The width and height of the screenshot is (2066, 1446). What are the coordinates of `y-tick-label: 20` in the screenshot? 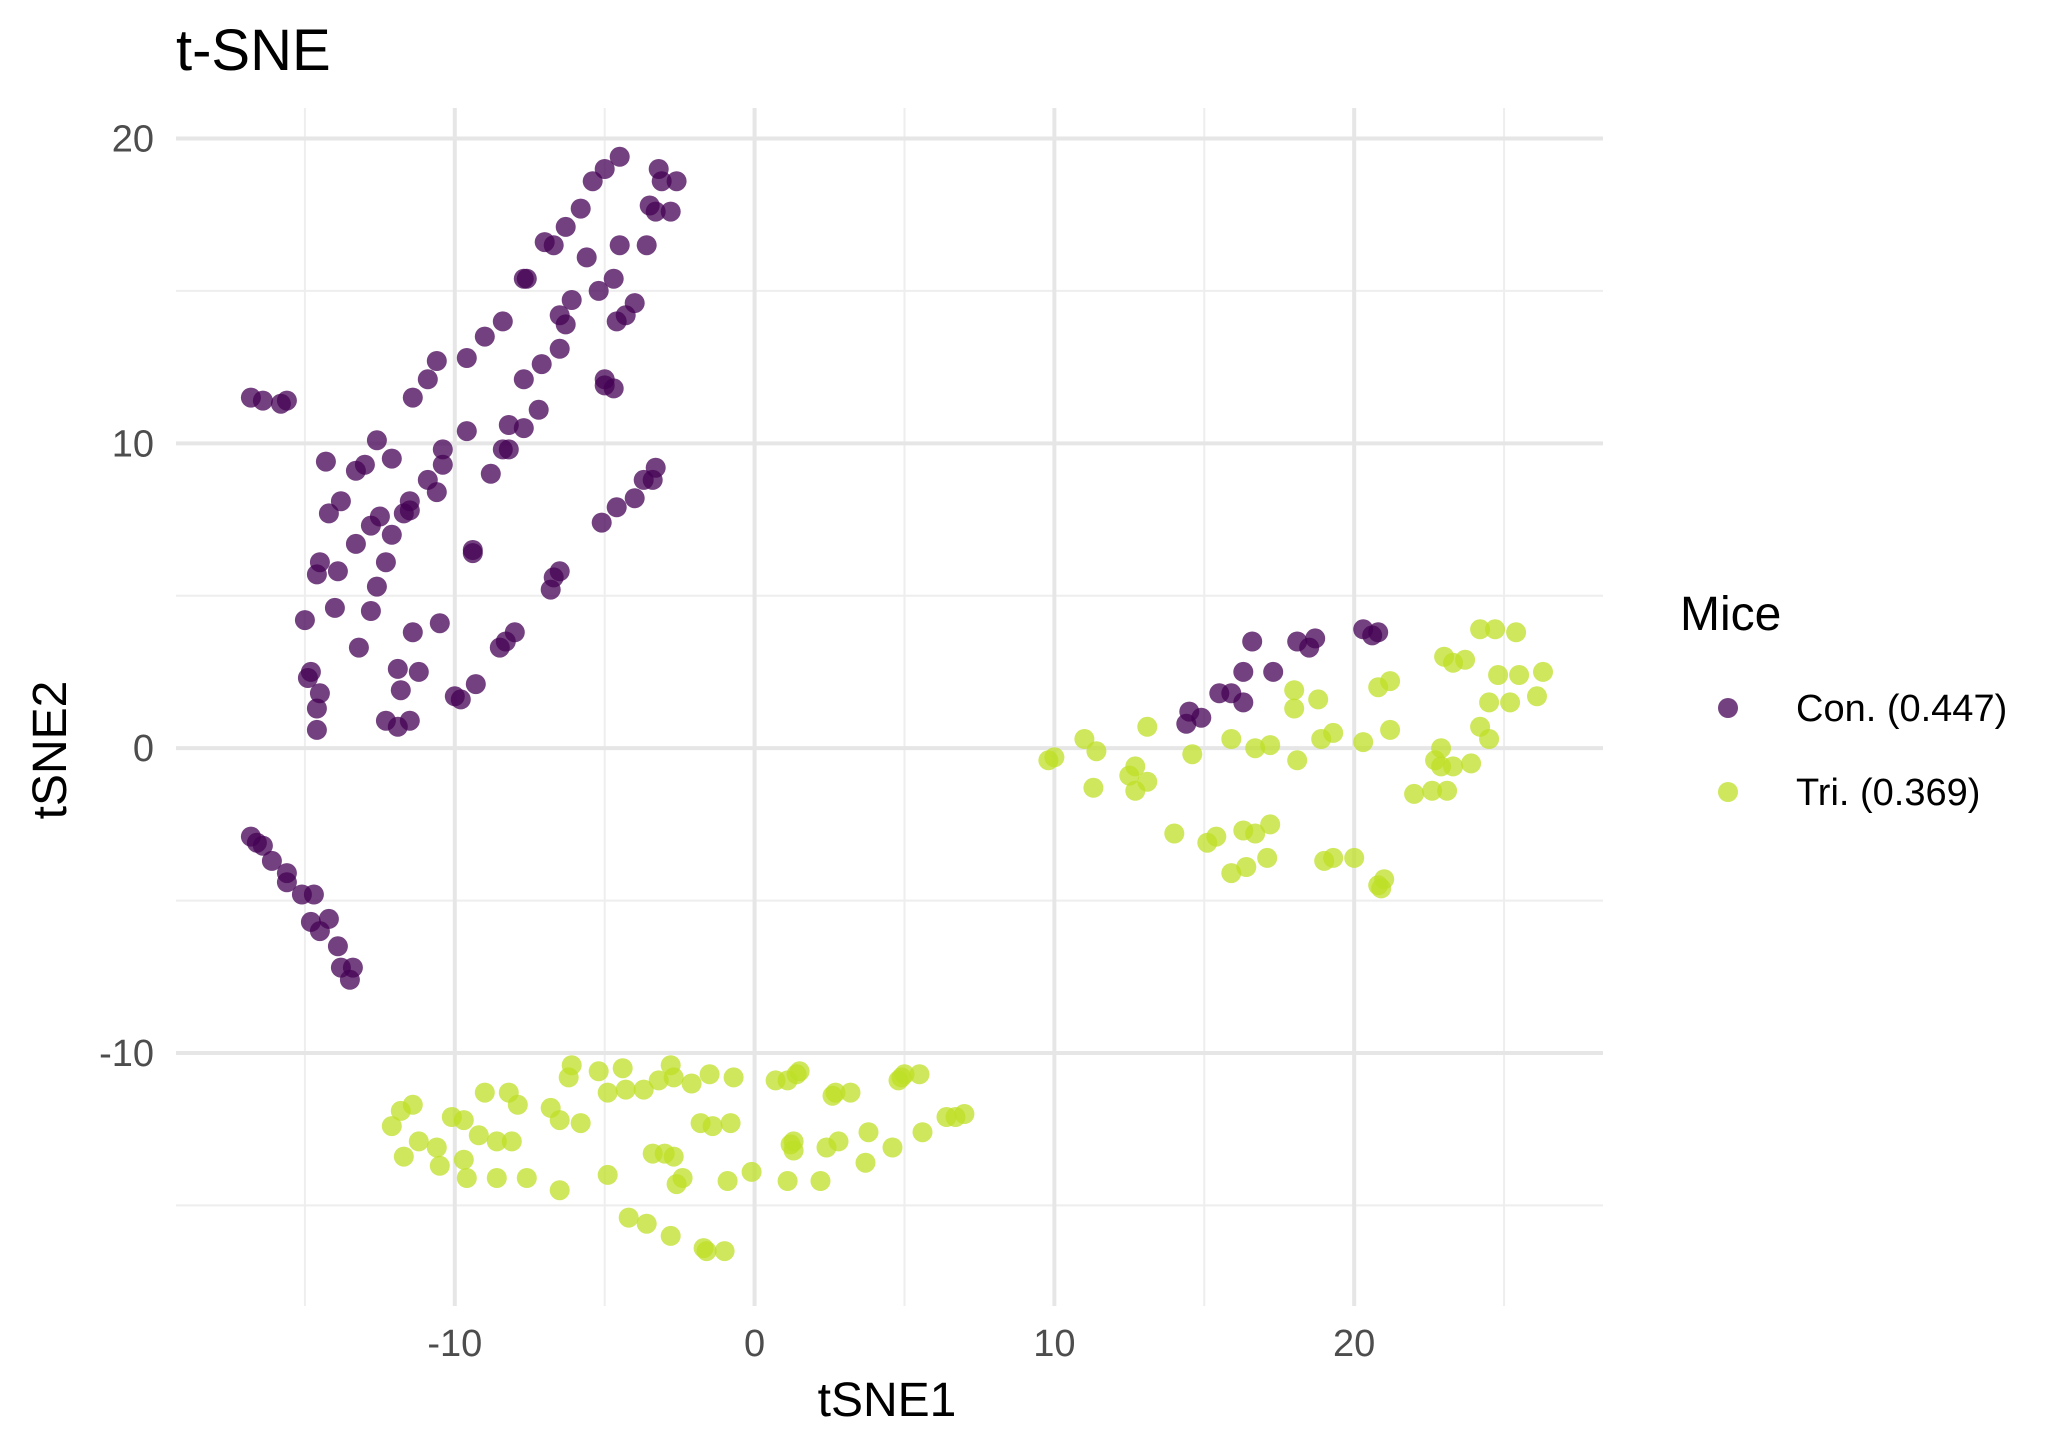 It's located at (133, 139).